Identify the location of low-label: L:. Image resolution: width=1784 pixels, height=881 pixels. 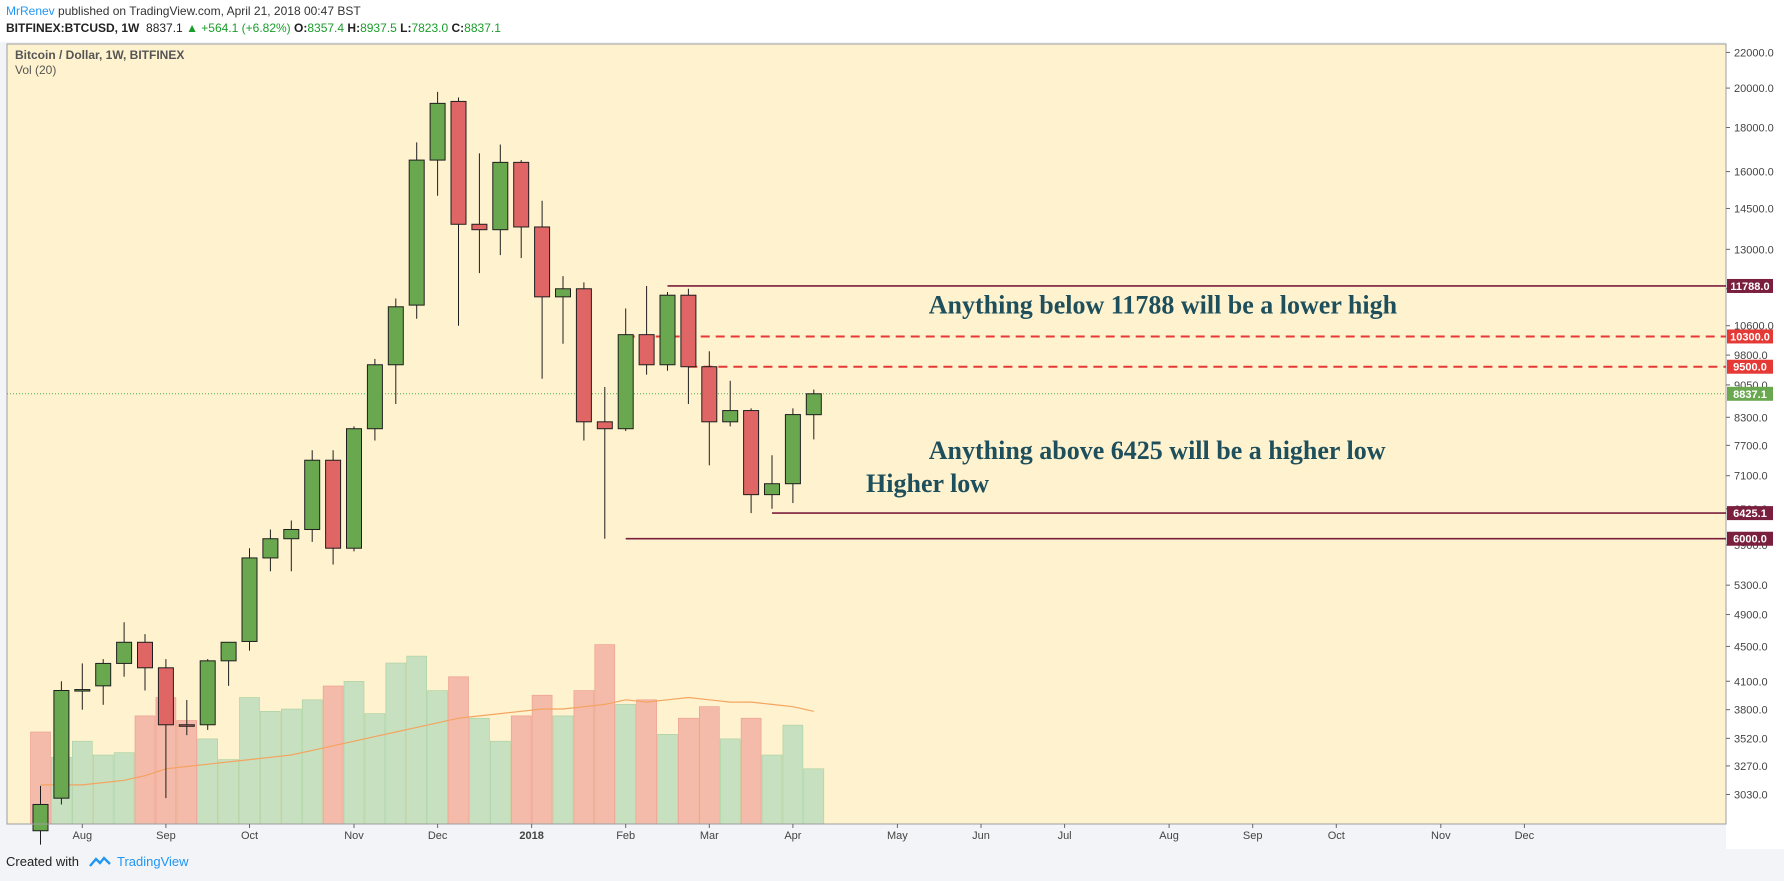
(406, 28).